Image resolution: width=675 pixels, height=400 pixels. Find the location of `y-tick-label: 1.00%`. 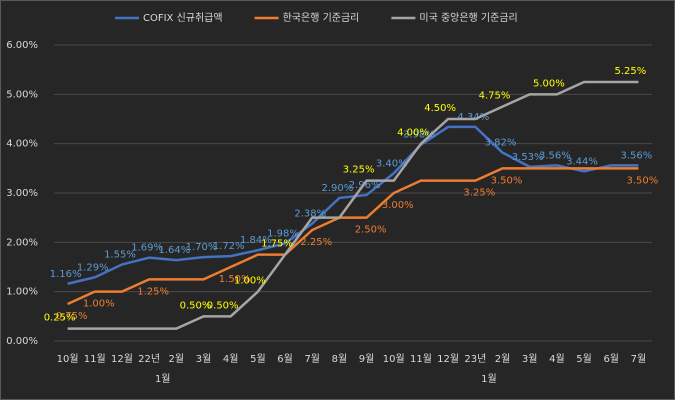

y-tick-label: 1.00% is located at coordinates (22, 292).